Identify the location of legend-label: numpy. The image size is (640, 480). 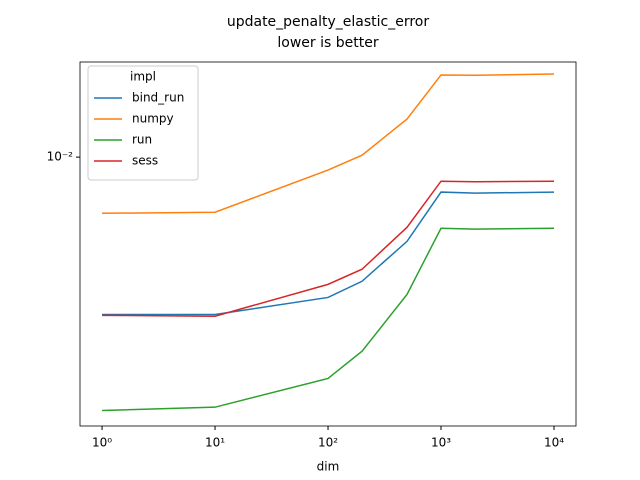
(153, 119).